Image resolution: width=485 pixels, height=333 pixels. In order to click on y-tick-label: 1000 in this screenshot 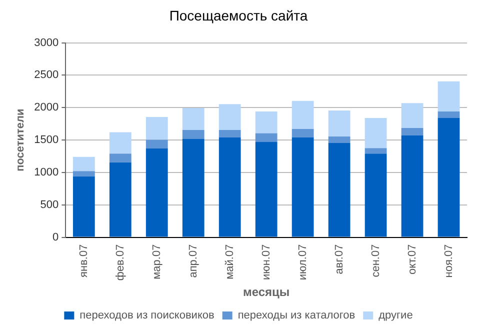, I will do `click(46, 172)`.